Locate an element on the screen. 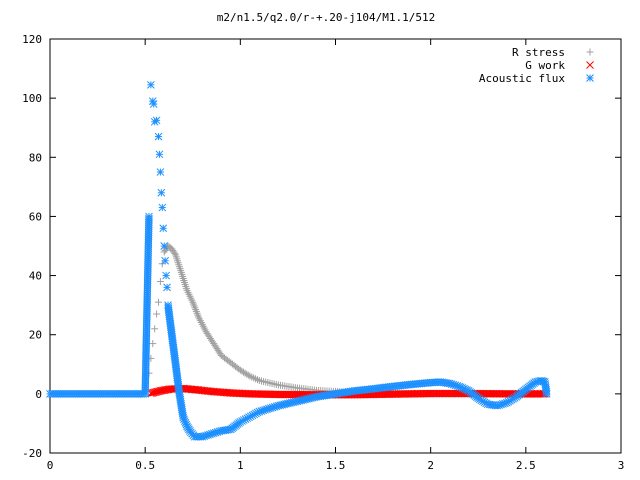 This screenshot has width=640, height=480. y-tick-label: 20 is located at coordinates (35, 335).